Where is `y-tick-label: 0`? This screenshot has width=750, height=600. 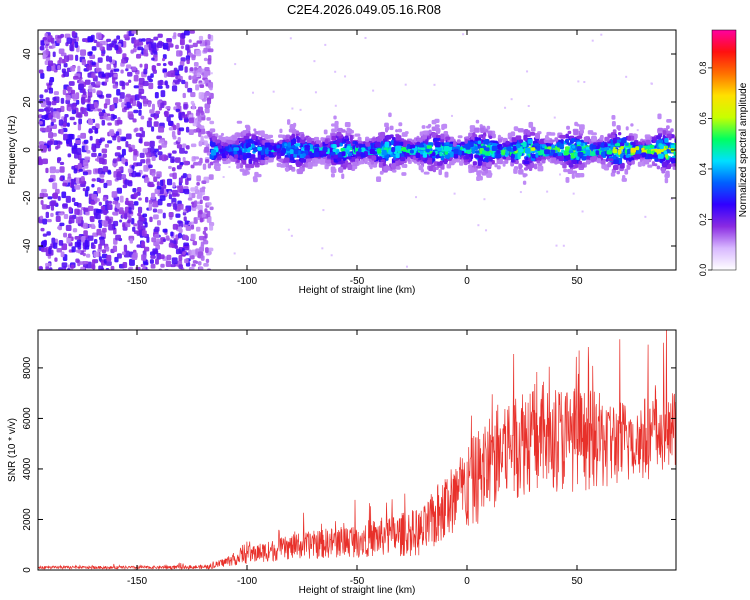 y-tick-label: 0 is located at coordinates (27, 570).